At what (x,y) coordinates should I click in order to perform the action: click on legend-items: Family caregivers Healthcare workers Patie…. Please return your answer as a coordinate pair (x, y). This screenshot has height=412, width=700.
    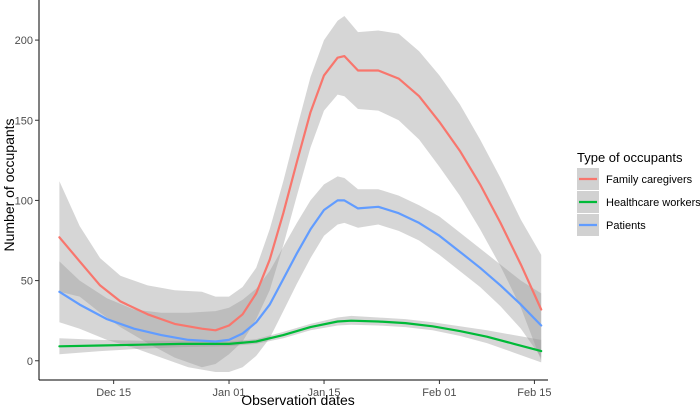
    Looking at the image, I should click on (638, 202).